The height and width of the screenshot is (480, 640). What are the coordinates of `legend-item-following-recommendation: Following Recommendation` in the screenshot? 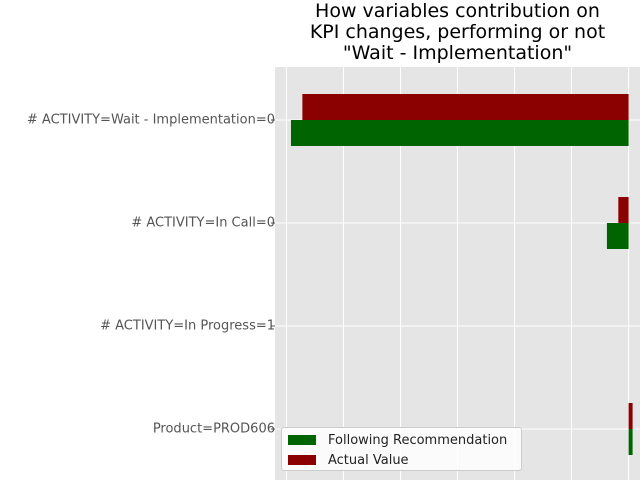 It's located at (397, 440).